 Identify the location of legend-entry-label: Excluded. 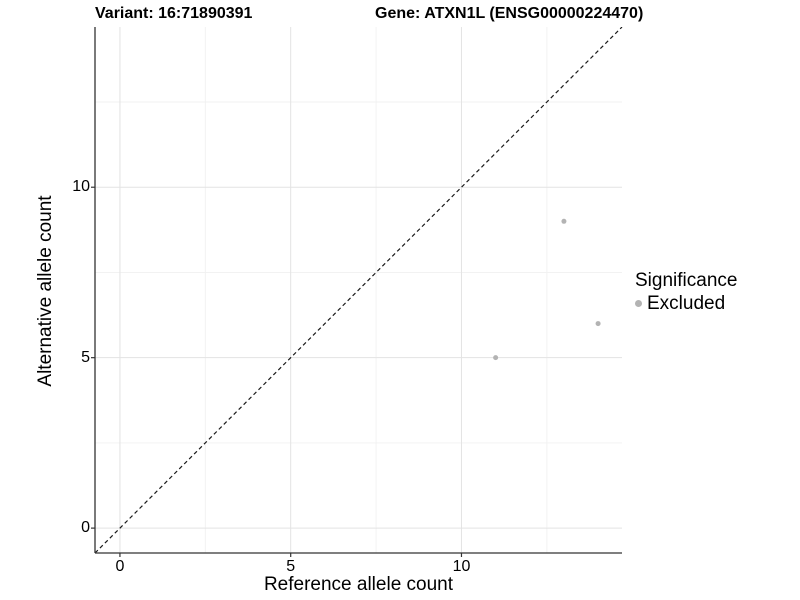
(686, 303).